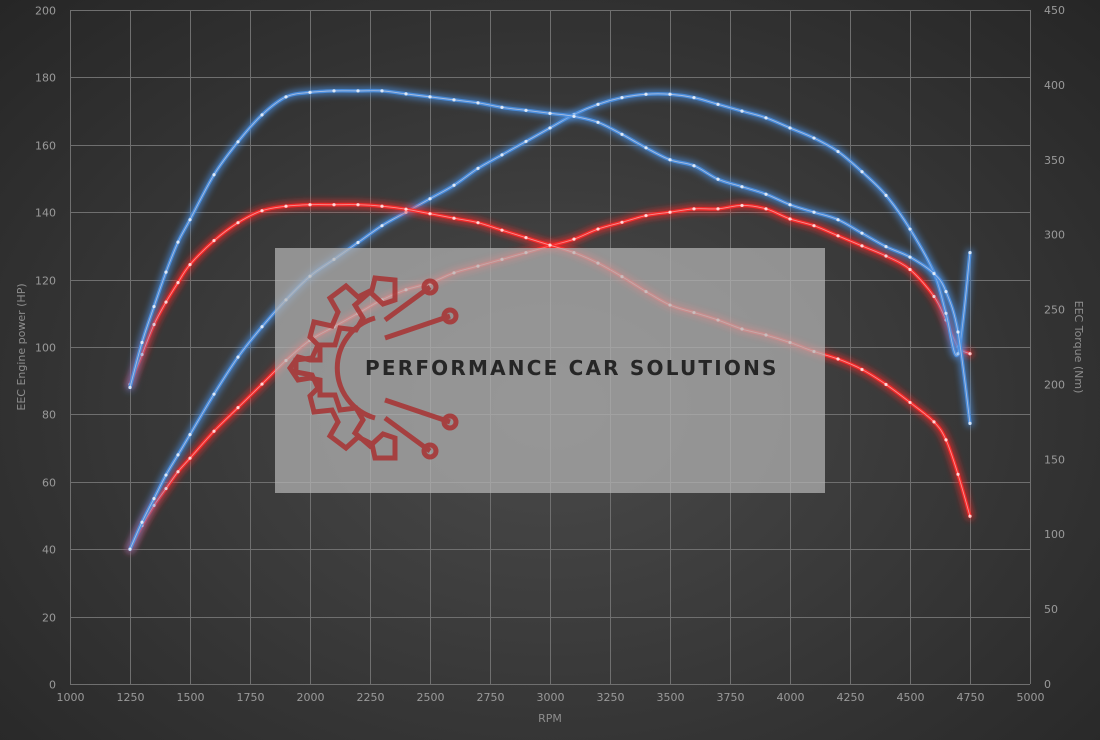 The width and height of the screenshot is (1100, 740). What do you see at coordinates (1031, 697) in the screenshot?
I see `x-tick-label: 5000` at bounding box center [1031, 697].